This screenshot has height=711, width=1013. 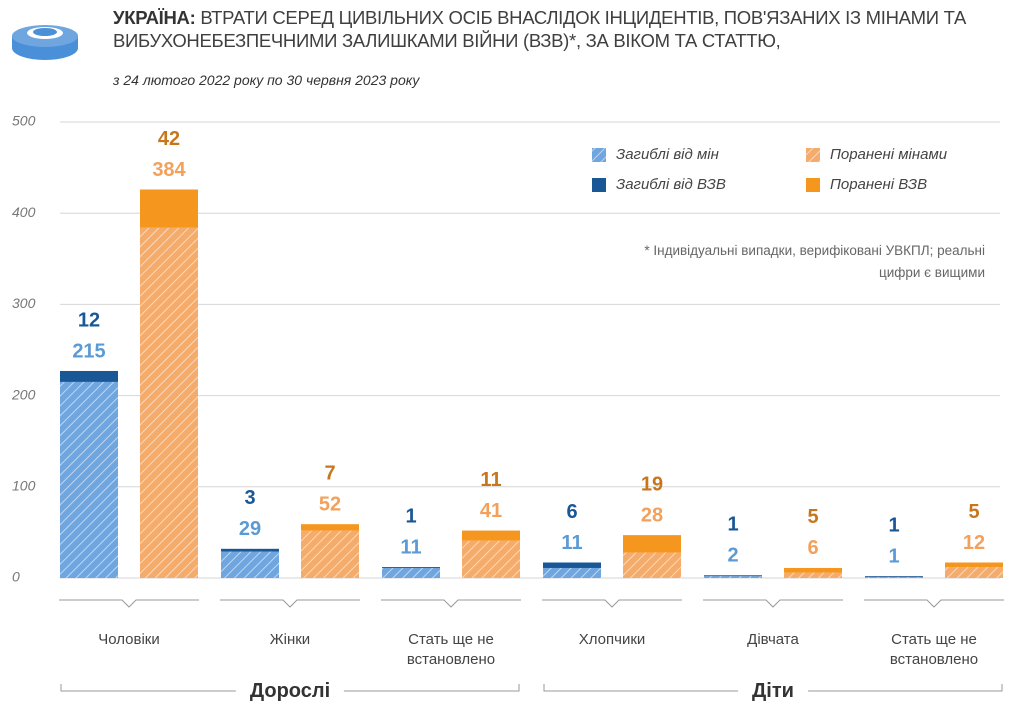 I want to click on value-label: 28, so click(x=652, y=515).